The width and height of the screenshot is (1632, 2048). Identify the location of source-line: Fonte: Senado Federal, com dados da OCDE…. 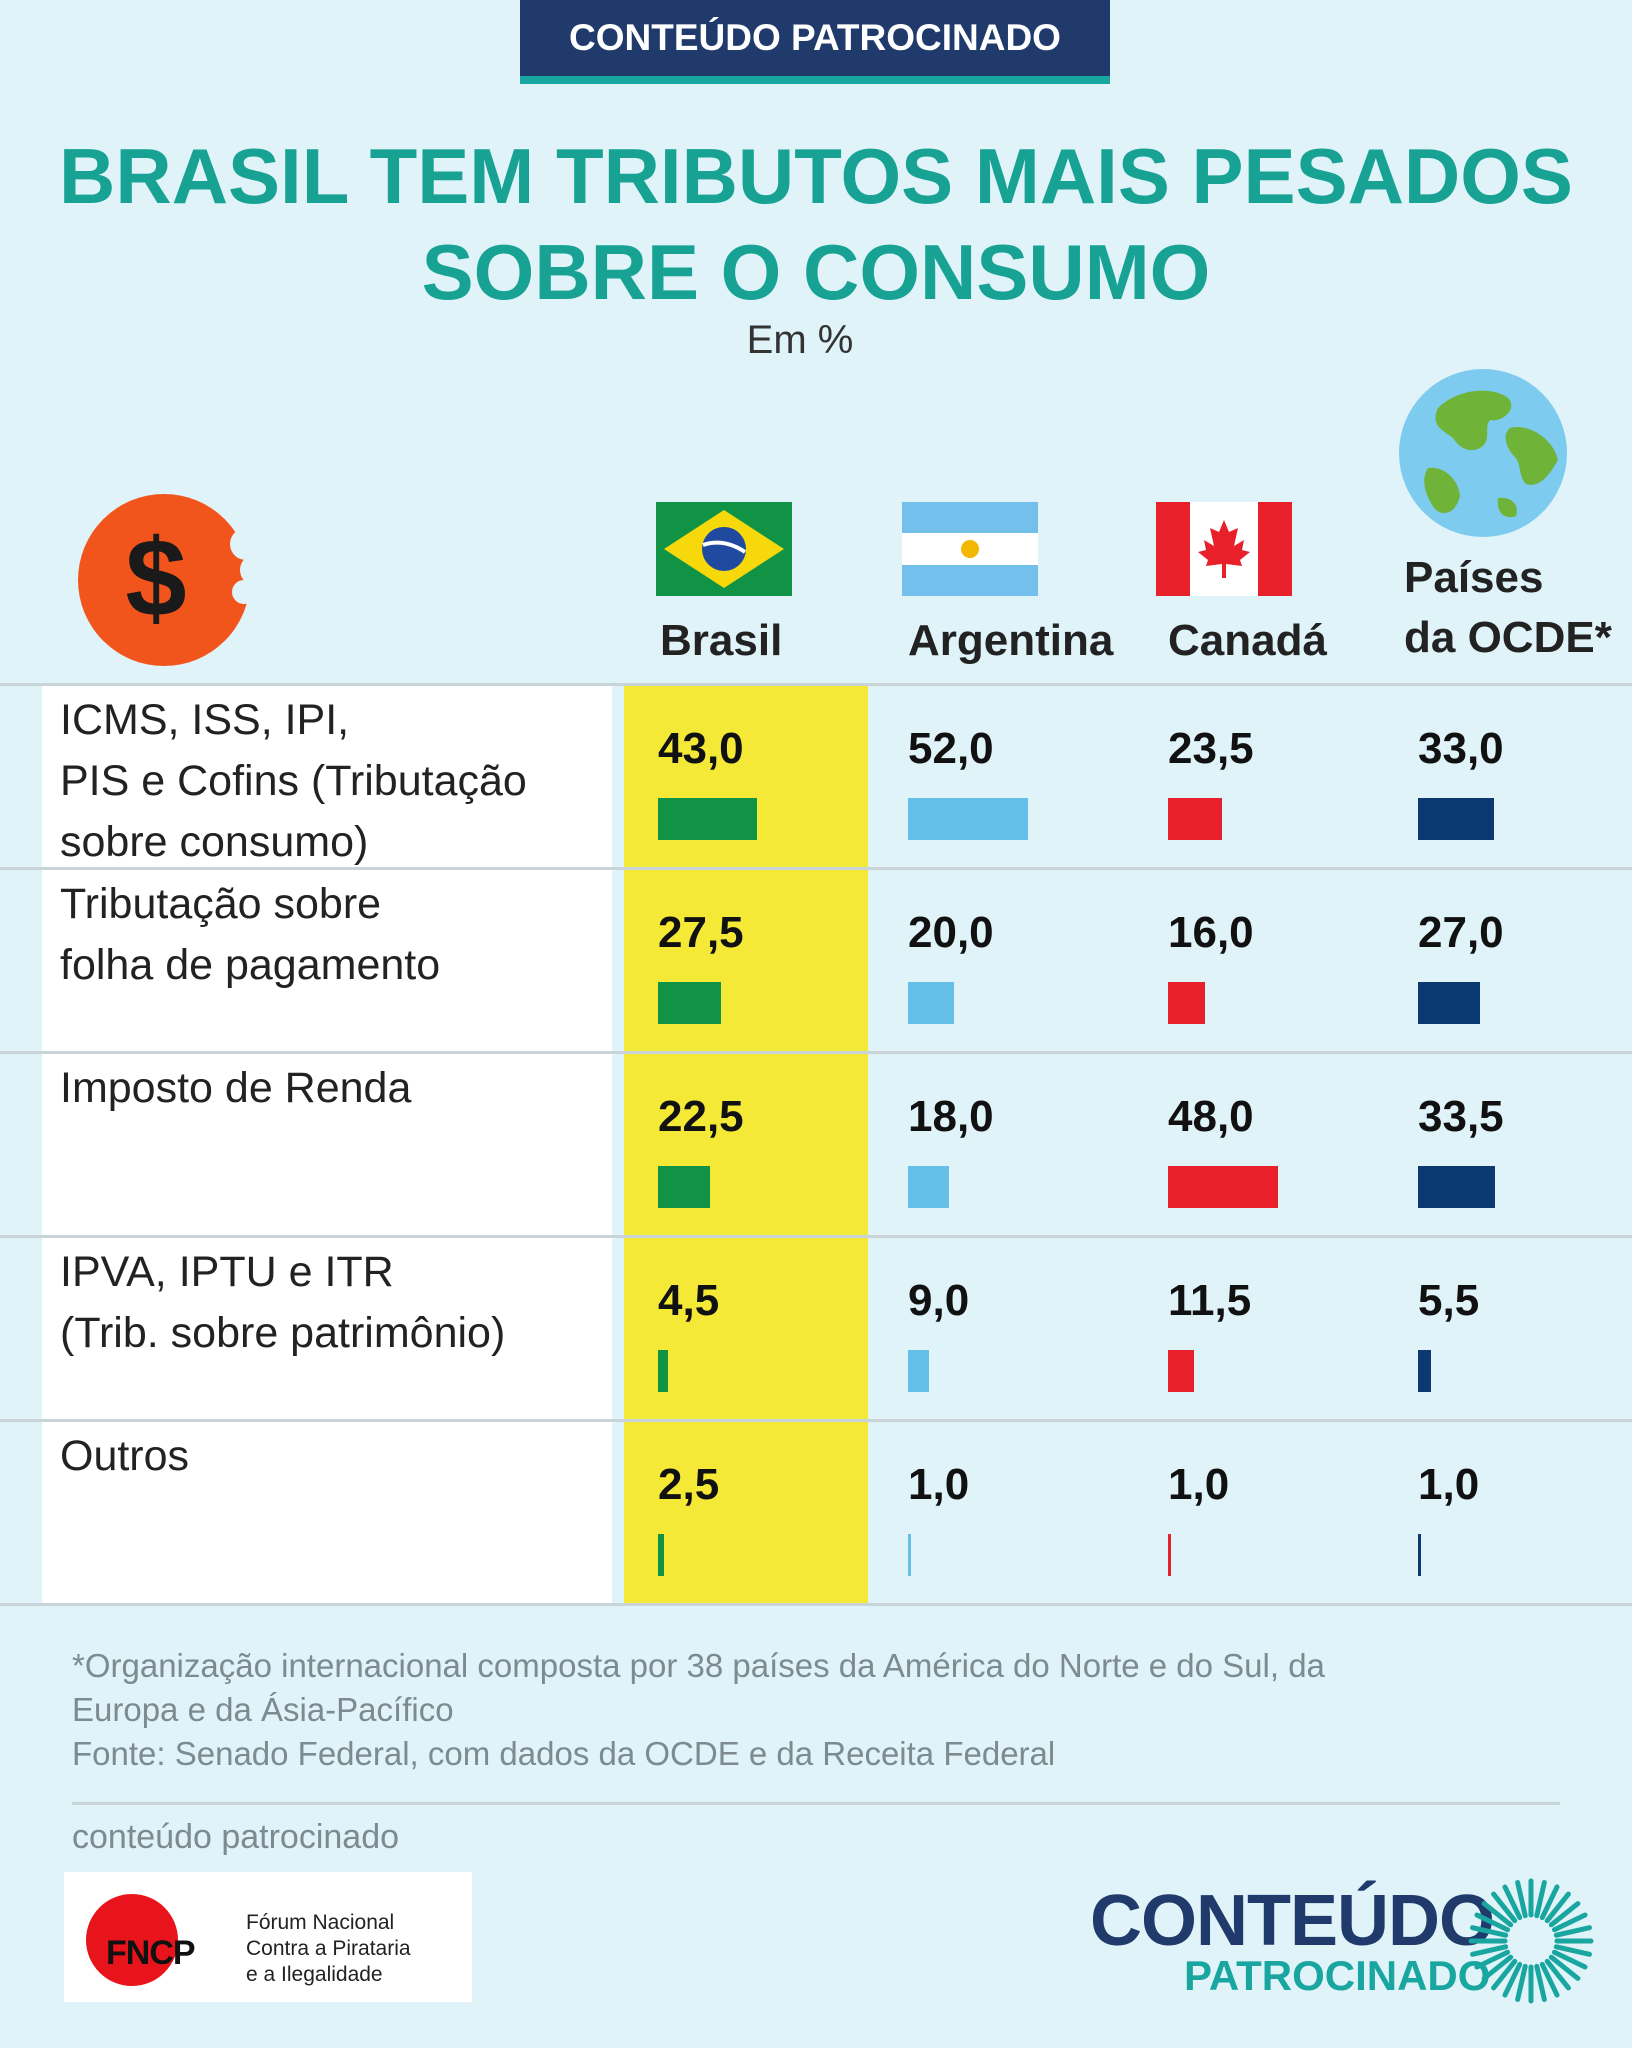
(564, 1753).